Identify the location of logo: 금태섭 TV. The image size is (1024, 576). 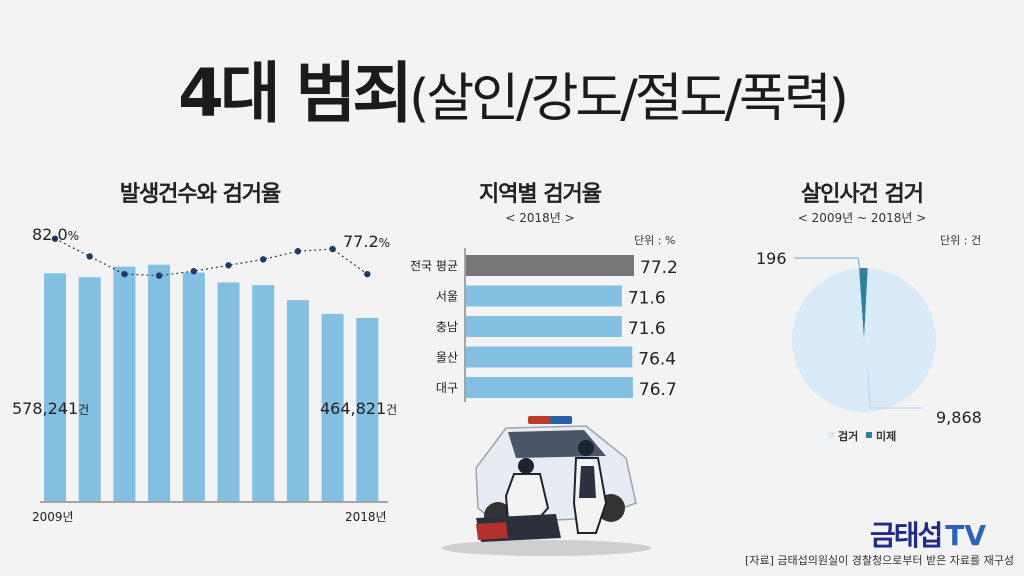
(942, 533).